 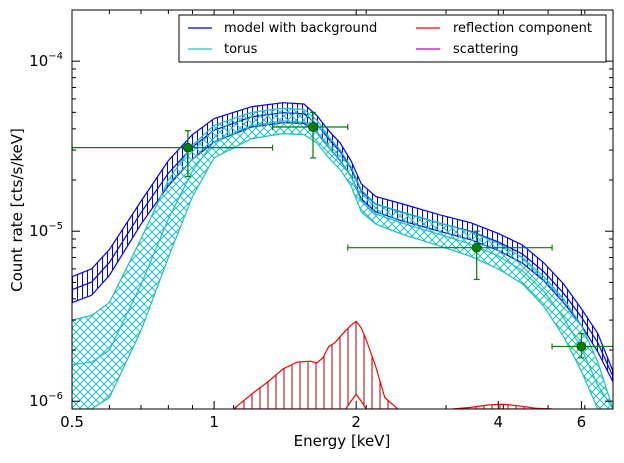 What do you see at coordinates (300, 28) in the screenshot?
I see `legend-label-model: model with background` at bounding box center [300, 28].